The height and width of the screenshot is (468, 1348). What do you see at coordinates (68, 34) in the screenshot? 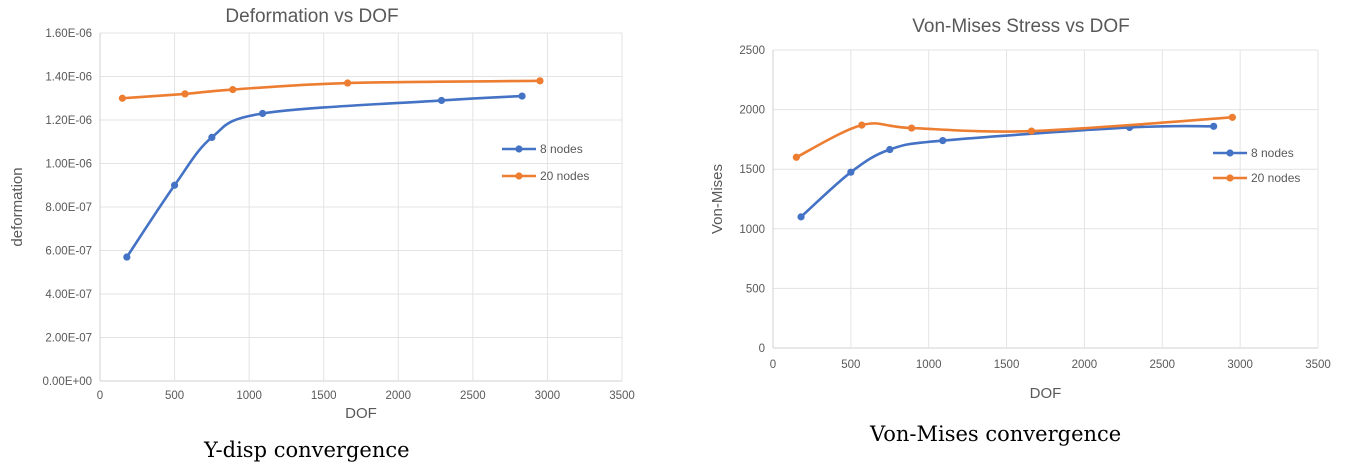
I see `y-tick-label: 1.60E-06` at bounding box center [68, 34].